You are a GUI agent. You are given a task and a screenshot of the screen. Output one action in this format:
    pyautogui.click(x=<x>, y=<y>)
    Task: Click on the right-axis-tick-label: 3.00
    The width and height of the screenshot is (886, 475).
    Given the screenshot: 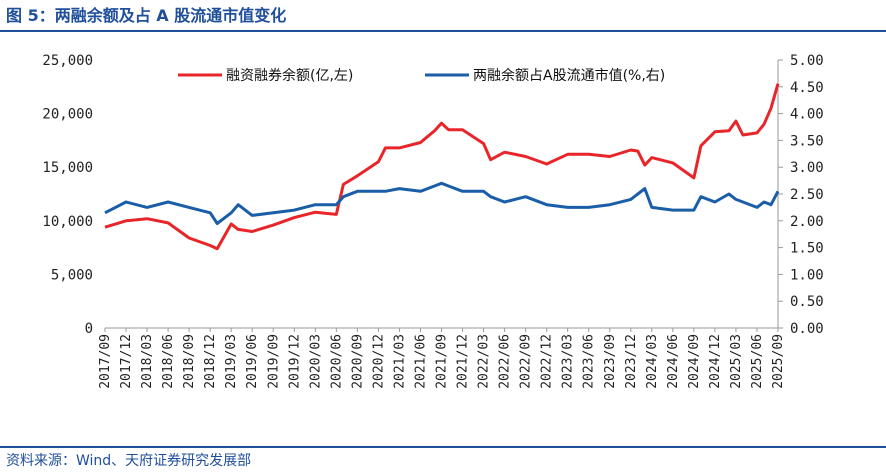 What is the action you would take?
    pyautogui.click(x=807, y=168)
    